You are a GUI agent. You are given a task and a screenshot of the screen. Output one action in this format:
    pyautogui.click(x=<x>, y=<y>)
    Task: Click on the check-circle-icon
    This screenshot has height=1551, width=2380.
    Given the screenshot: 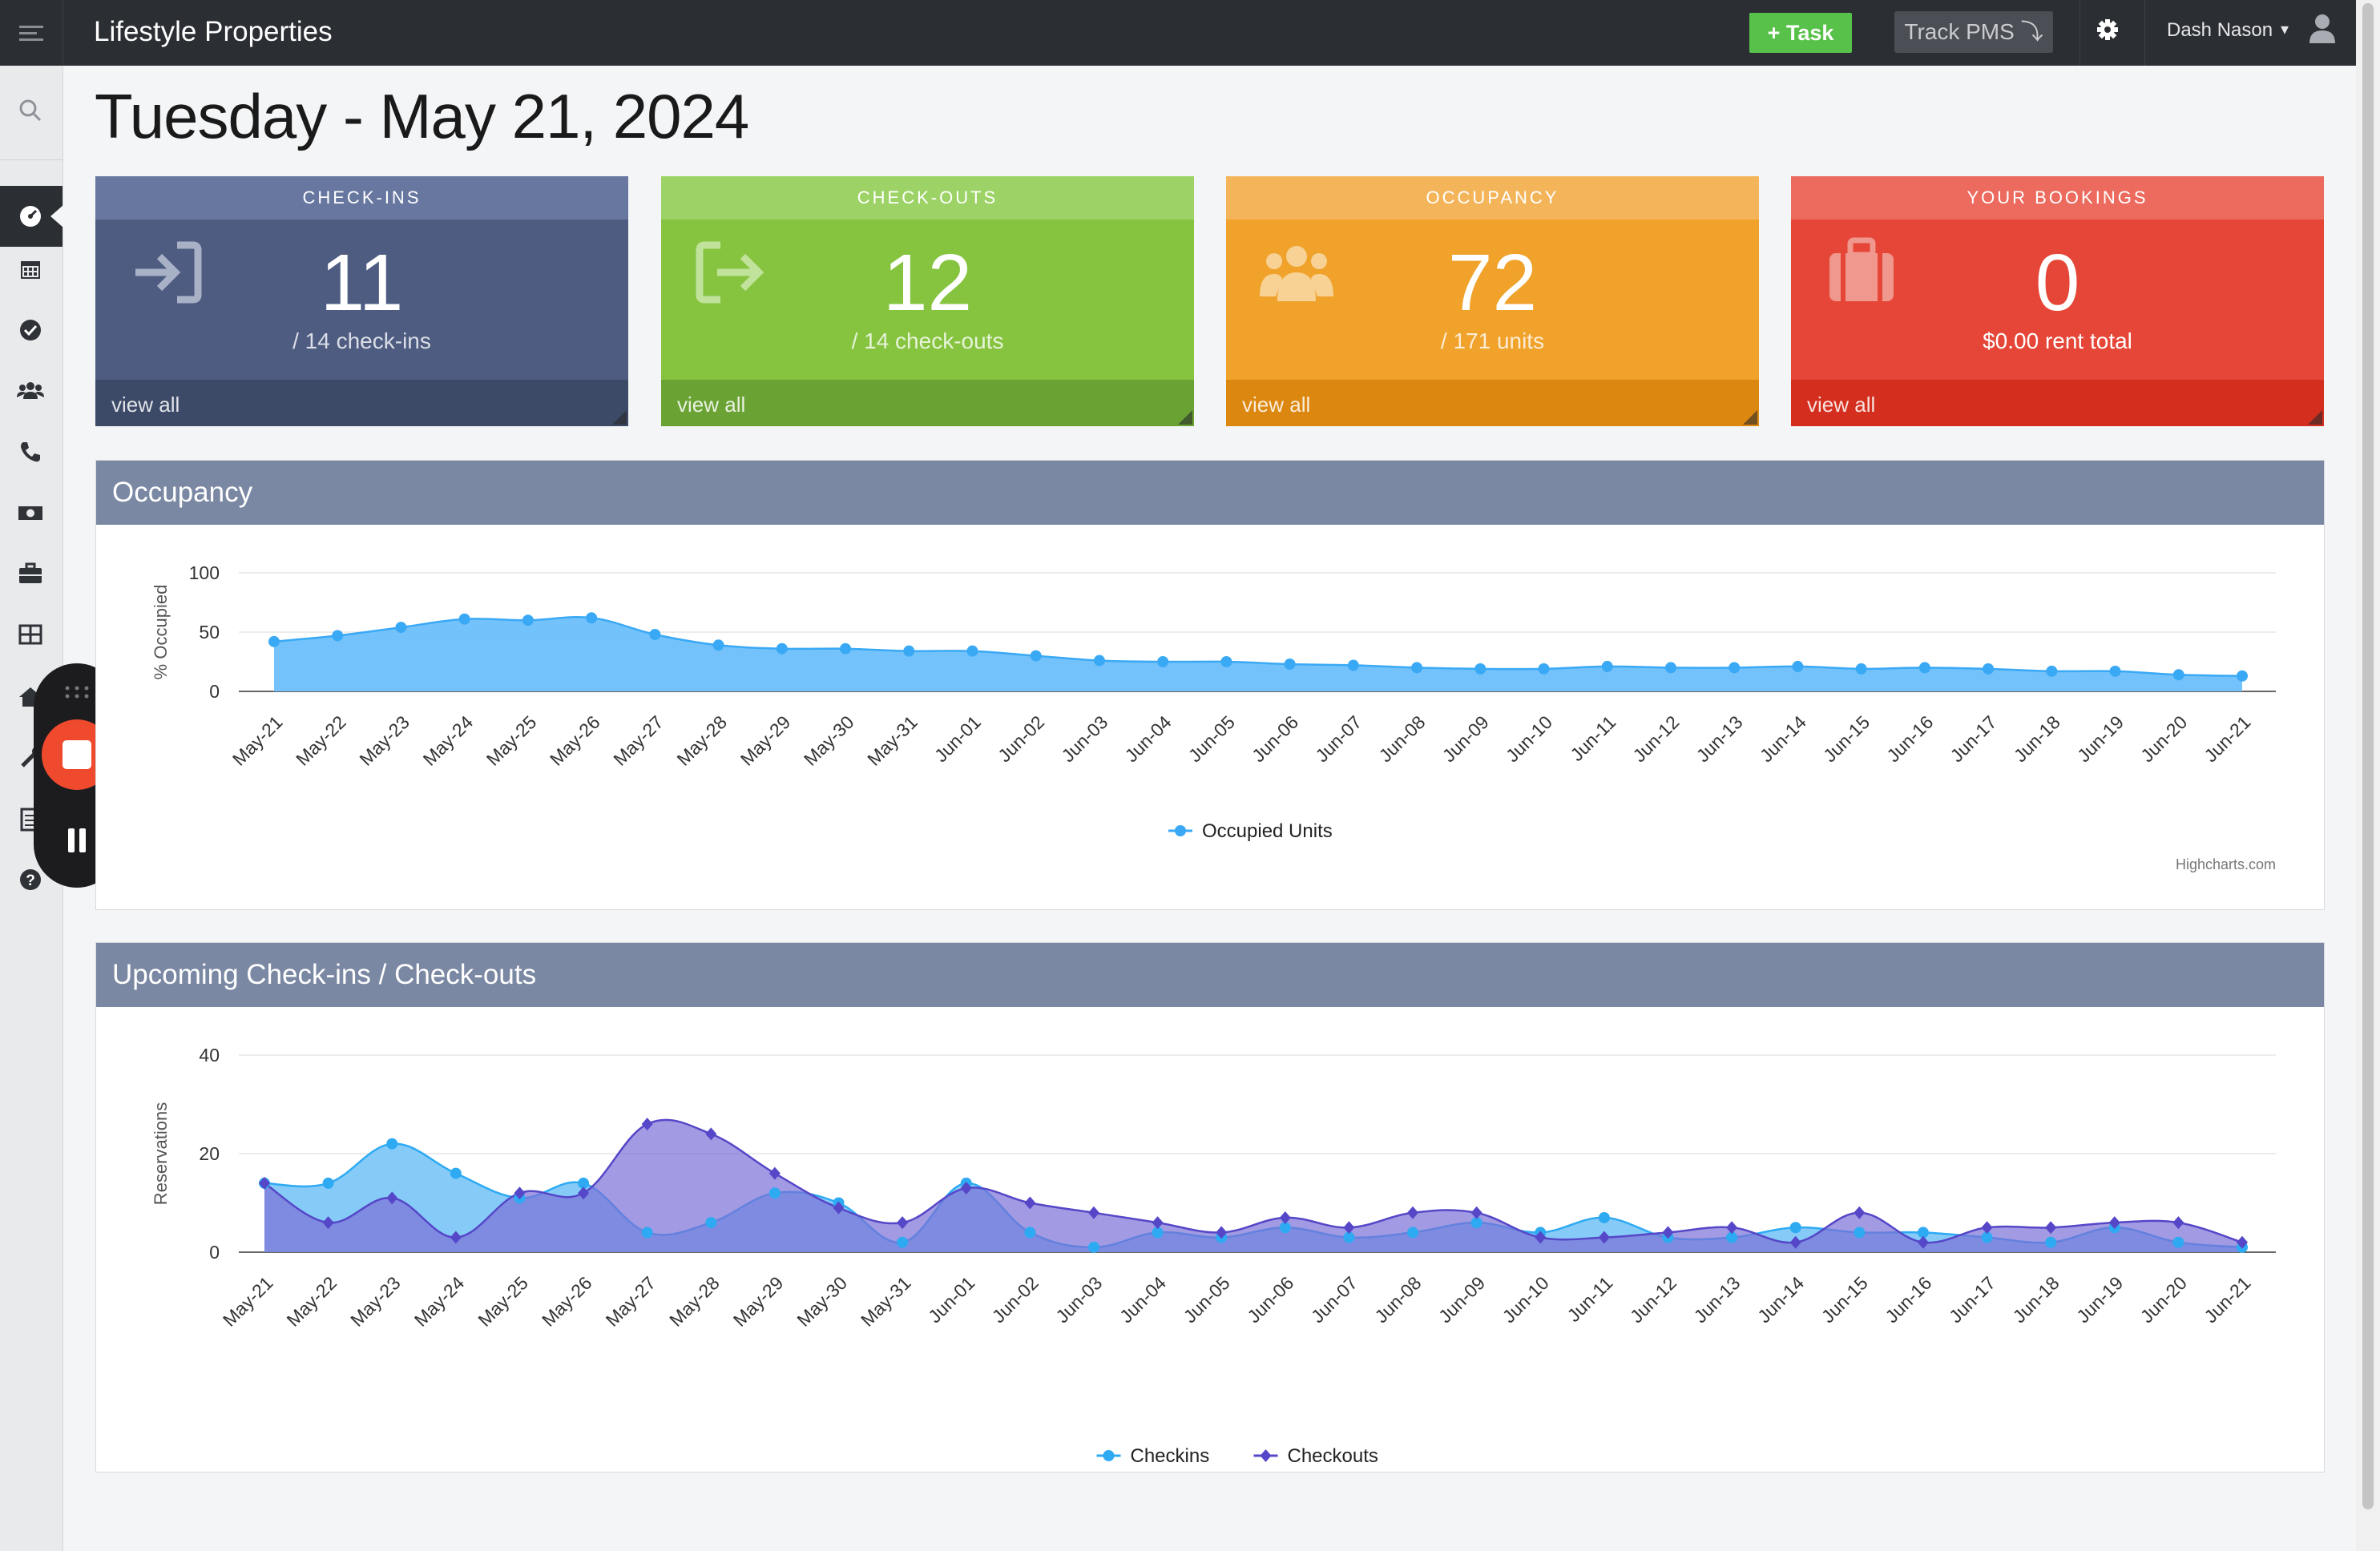 What is the action you would take?
    pyautogui.click(x=31, y=330)
    